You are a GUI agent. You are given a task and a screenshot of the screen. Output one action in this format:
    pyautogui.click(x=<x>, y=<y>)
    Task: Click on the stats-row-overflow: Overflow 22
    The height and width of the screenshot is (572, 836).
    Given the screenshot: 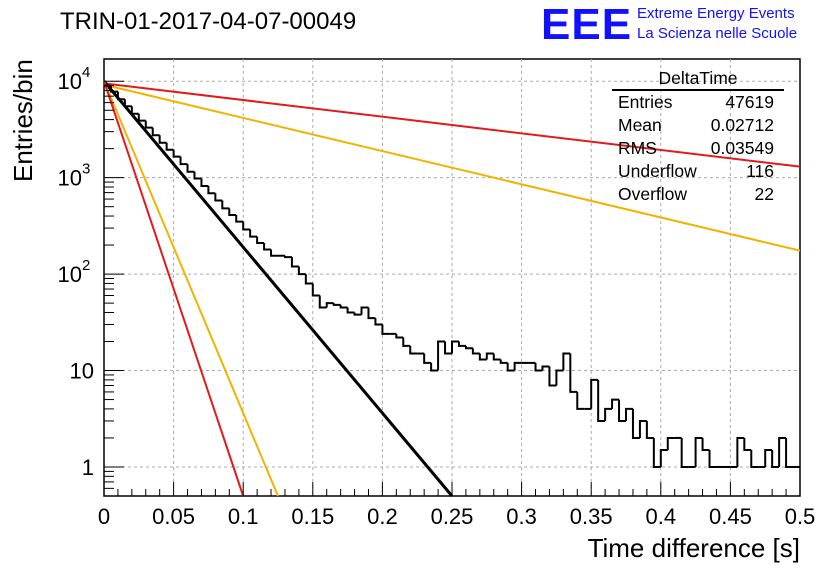 What is the action you would take?
    pyautogui.click(x=698, y=194)
    